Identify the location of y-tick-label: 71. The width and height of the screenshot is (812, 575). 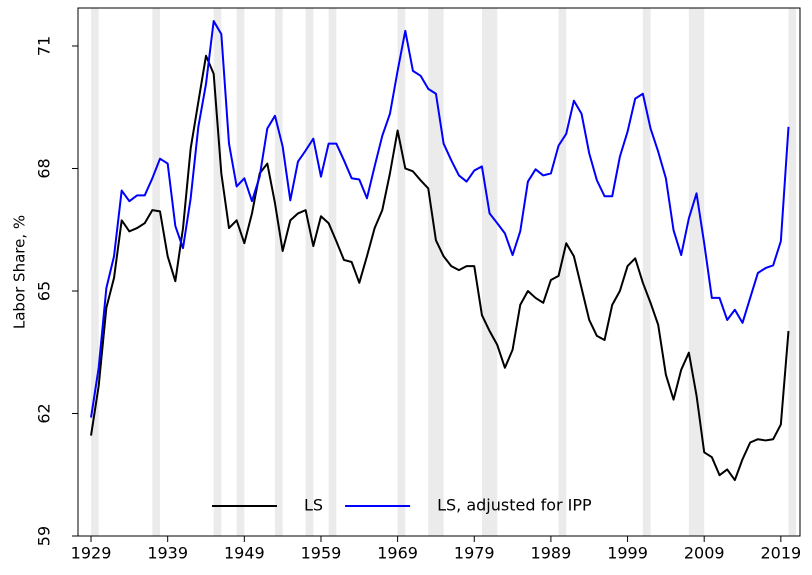
(44, 46).